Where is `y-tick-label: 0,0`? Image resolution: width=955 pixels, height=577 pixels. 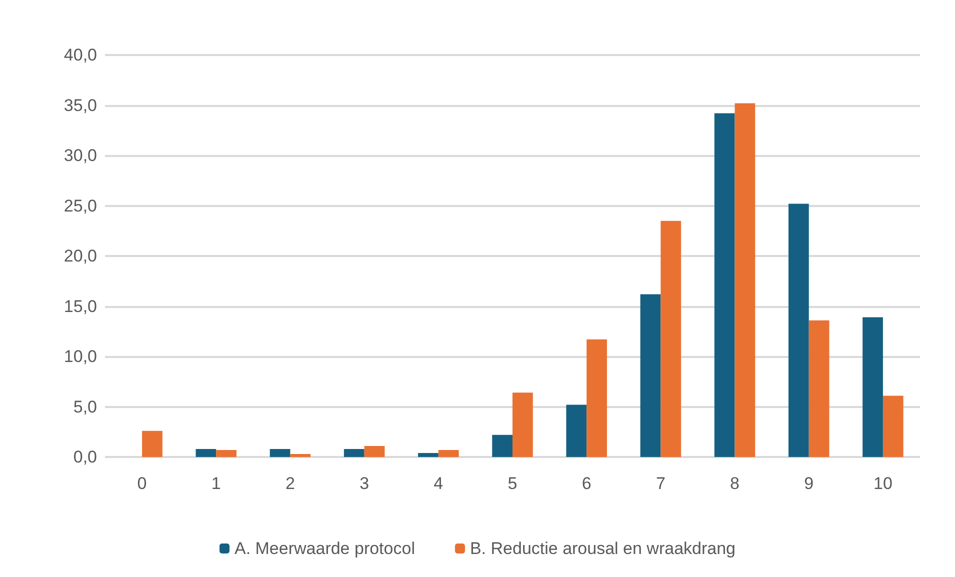 y-tick-label: 0,0 is located at coordinates (85, 457).